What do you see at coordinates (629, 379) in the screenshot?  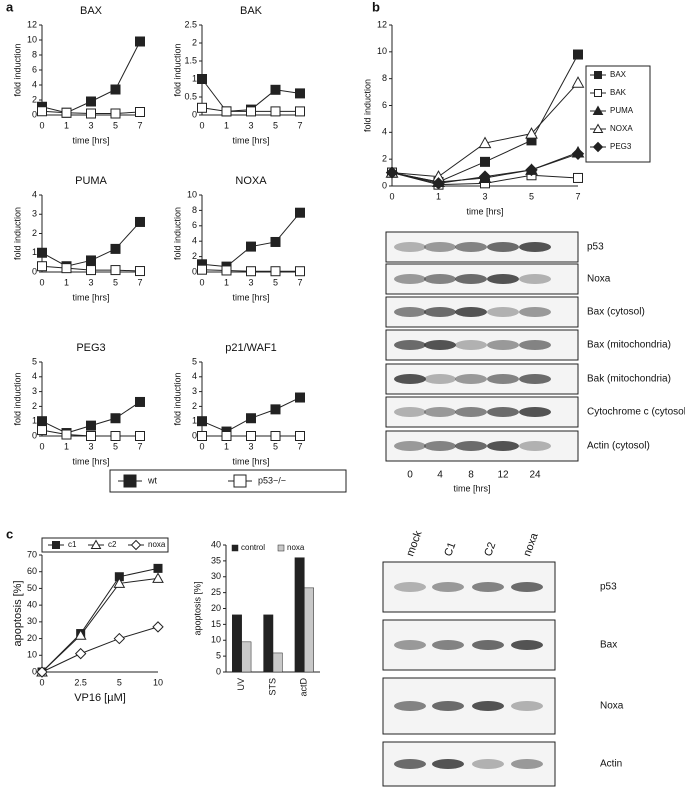 I see `blot-row-label: Bak (mitochondria)` at bounding box center [629, 379].